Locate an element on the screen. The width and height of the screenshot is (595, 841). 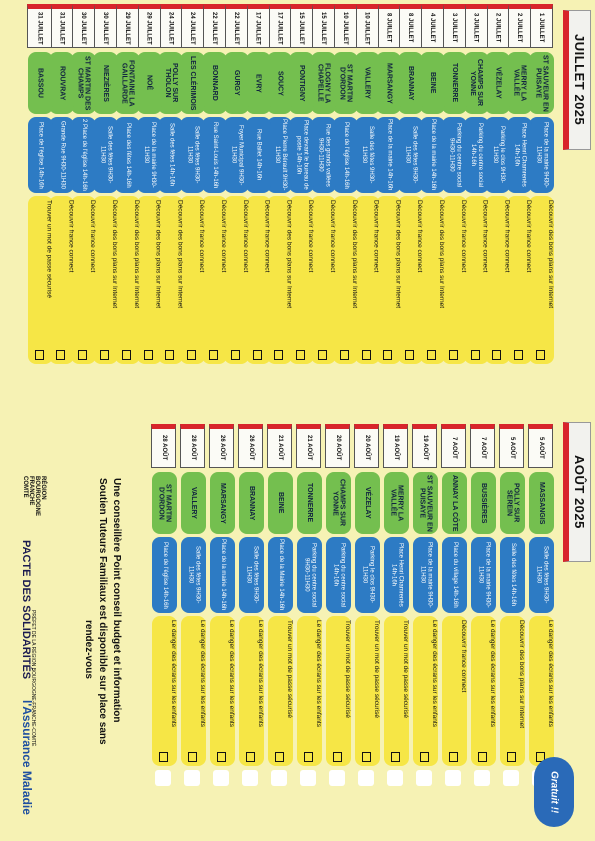
event-date: 15 JUILLET is located at coordinates (301, 28).